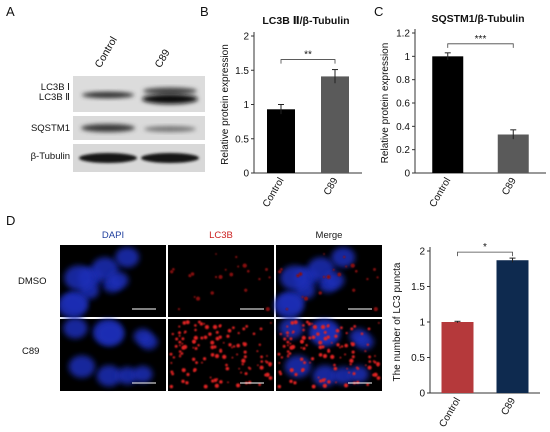 The width and height of the screenshot is (550, 432). I want to click on blot-label-sqstm1: SQSTM1, so click(50, 128).